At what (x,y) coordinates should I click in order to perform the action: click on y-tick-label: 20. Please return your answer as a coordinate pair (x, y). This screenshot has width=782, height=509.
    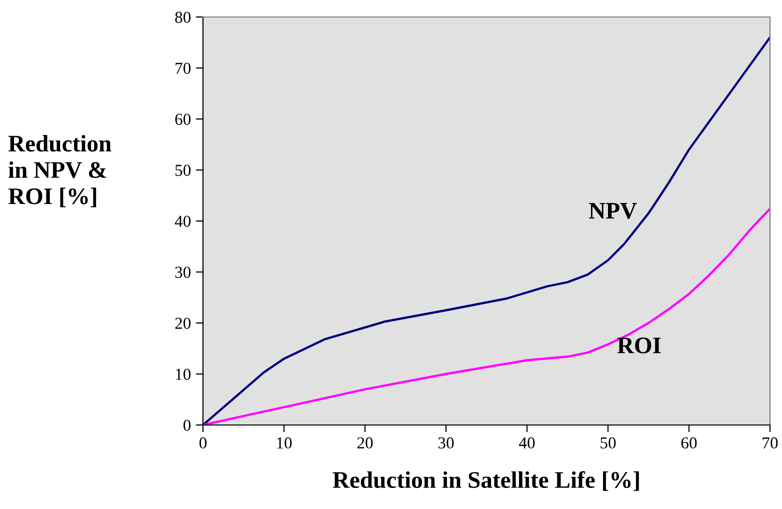
    Looking at the image, I should click on (183, 323).